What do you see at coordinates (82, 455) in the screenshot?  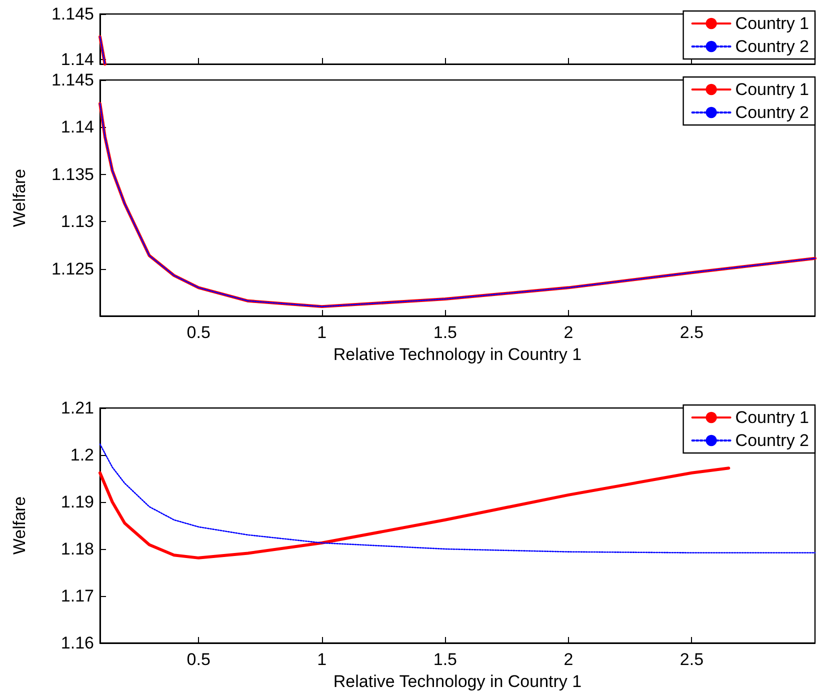 I see `y-tick-label: 1.2` at bounding box center [82, 455].